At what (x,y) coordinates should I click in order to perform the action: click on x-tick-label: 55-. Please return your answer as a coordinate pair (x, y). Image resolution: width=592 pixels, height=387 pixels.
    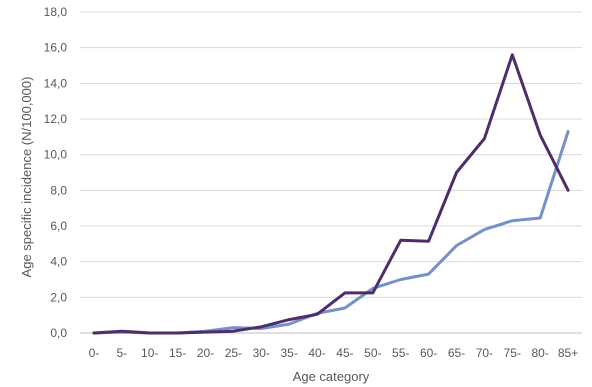
    Looking at the image, I should click on (400, 353).